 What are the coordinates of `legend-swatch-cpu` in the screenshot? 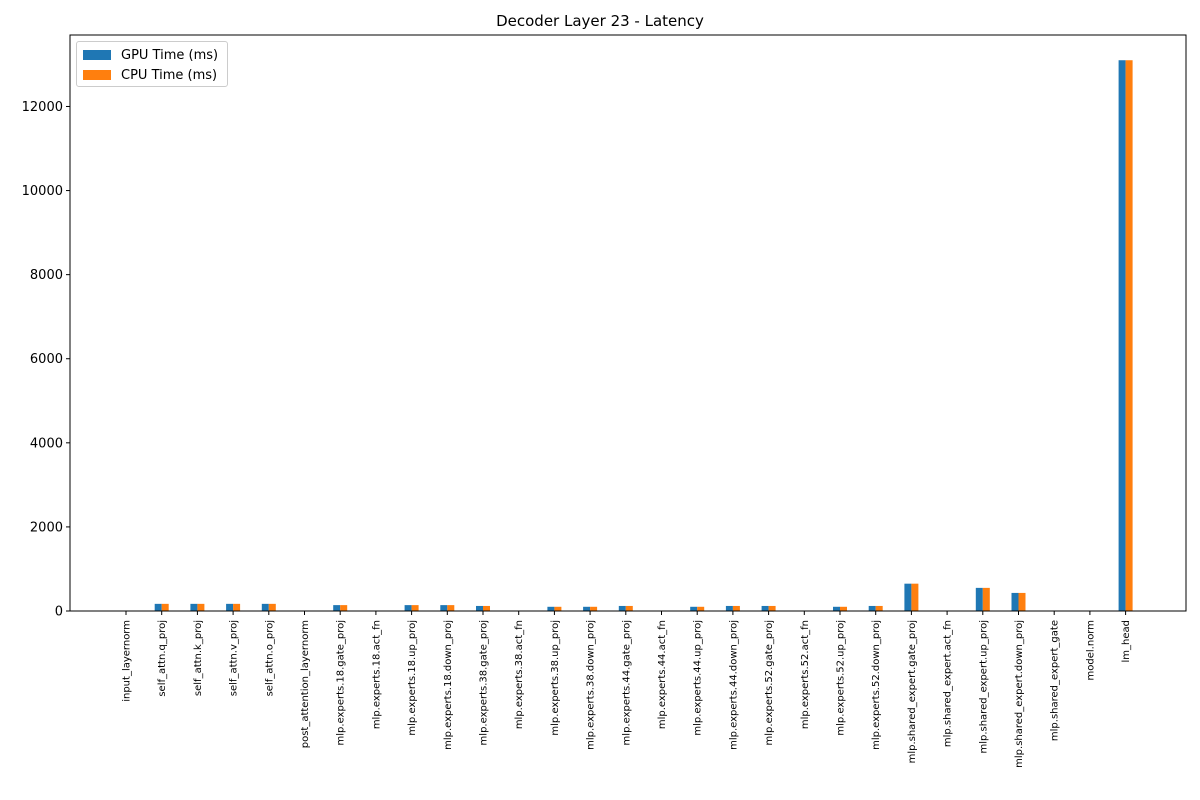 It's located at (97, 75).